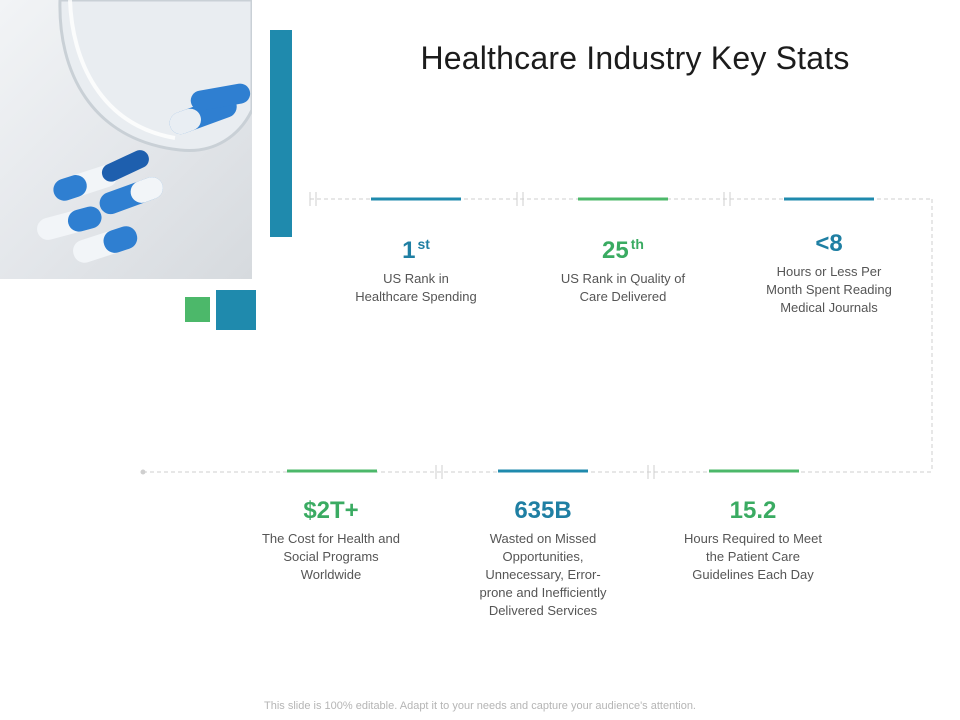 Image resolution: width=960 pixels, height=720 pixels. I want to click on stat-value: <8, so click(829, 243).